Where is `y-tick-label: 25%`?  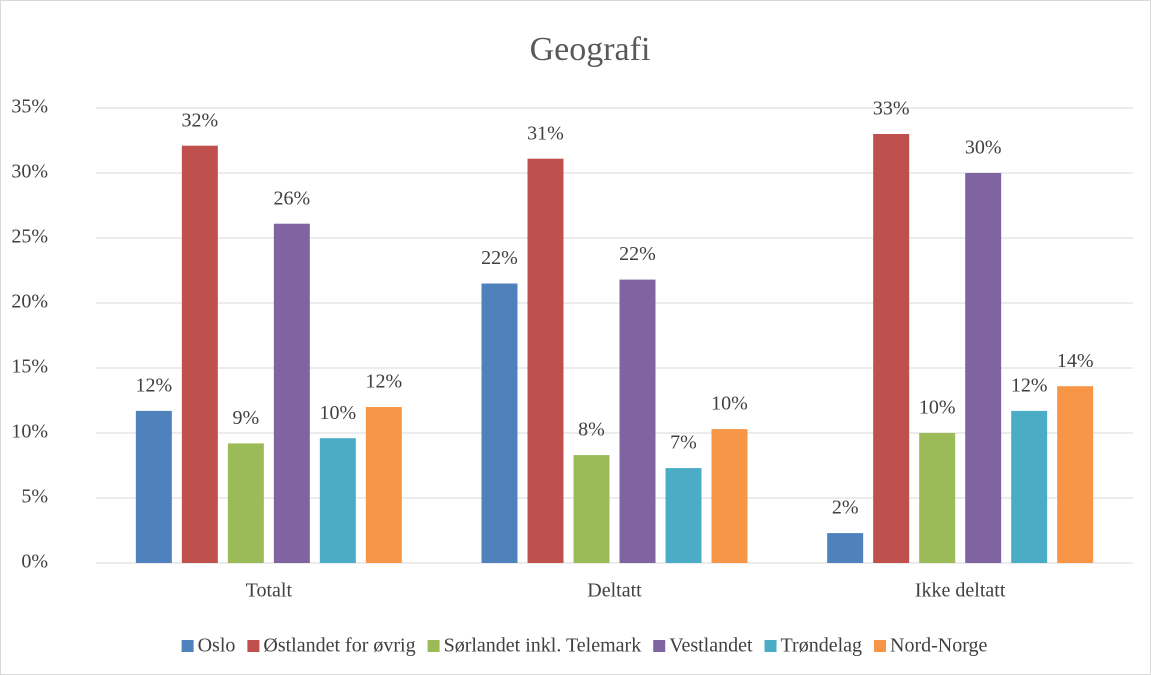
y-tick-label: 25% is located at coordinates (29, 237).